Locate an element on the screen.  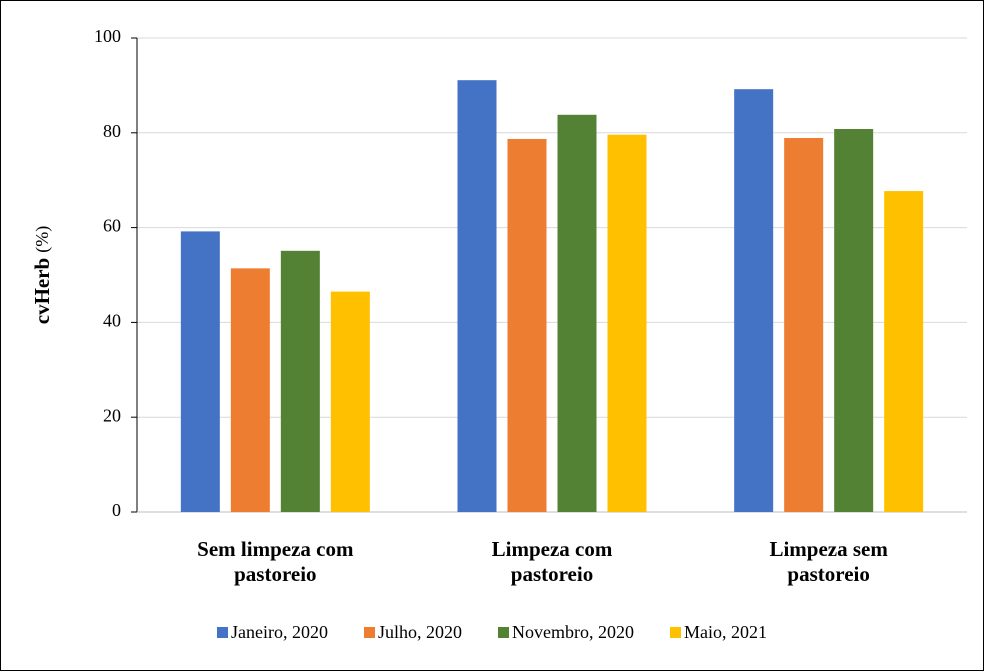
y-label-unit: (%) is located at coordinates (42, 239).